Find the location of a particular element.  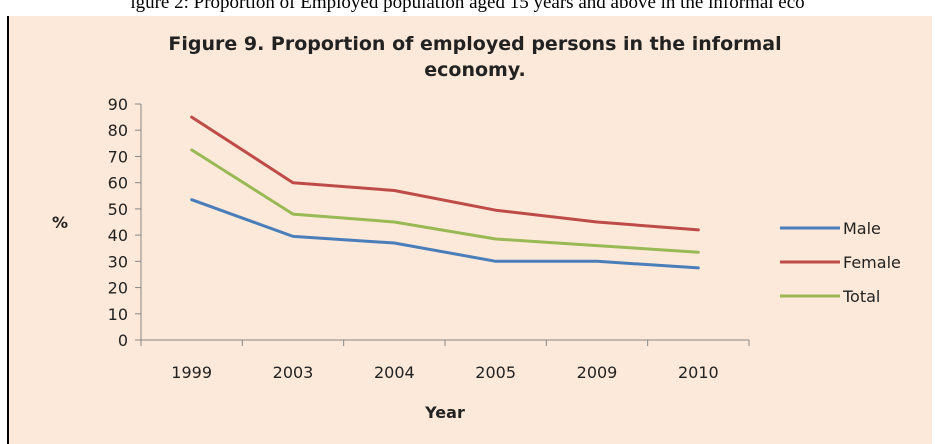

y-tick-label: 90 is located at coordinates (118, 104).